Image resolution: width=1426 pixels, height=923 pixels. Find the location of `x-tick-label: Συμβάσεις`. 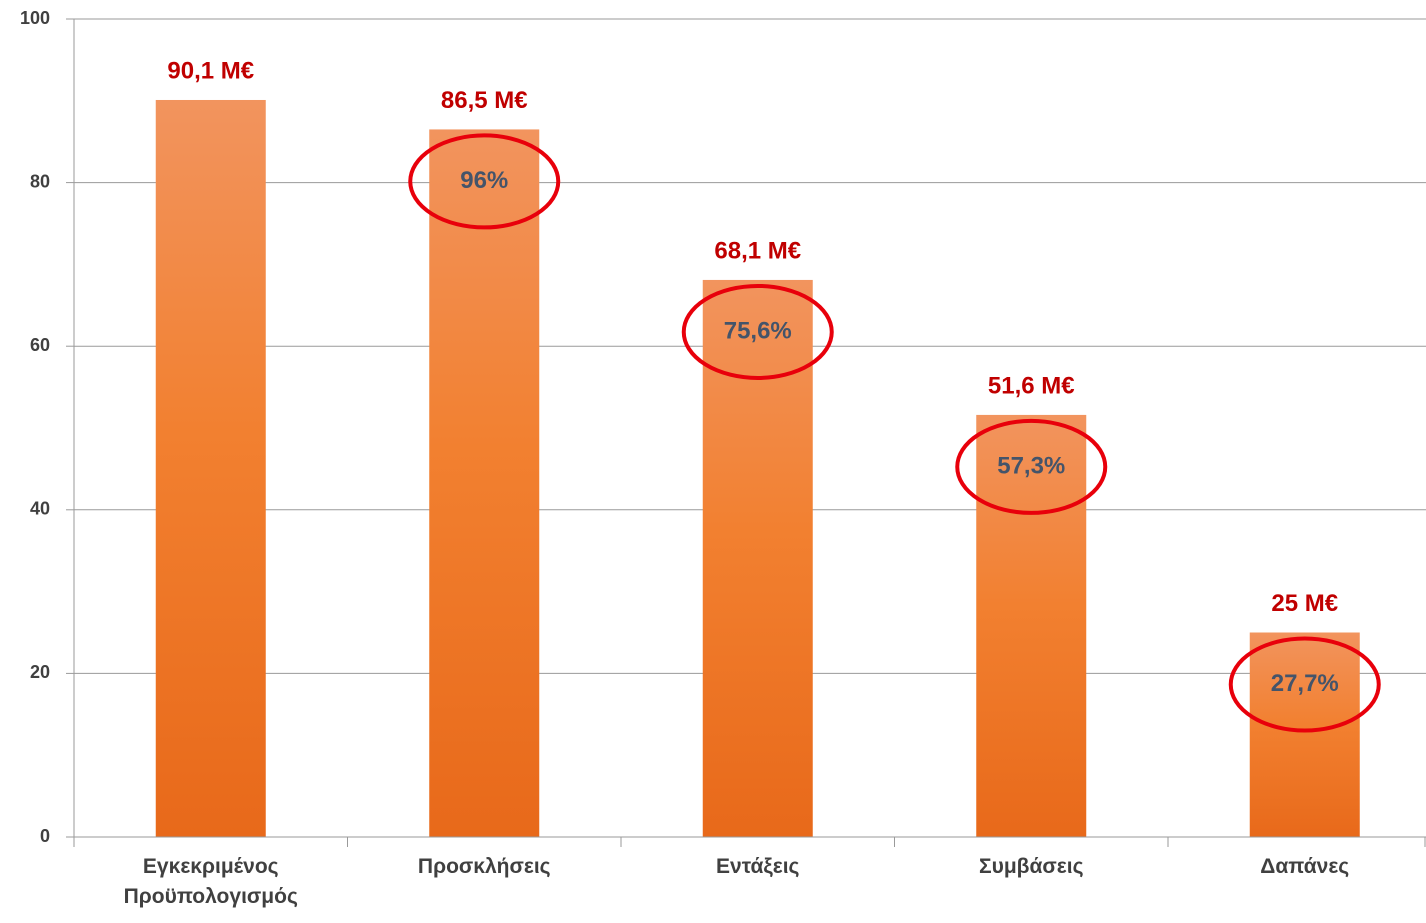

x-tick-label: Συμβάσεις is located at coordinates (1031, 866).